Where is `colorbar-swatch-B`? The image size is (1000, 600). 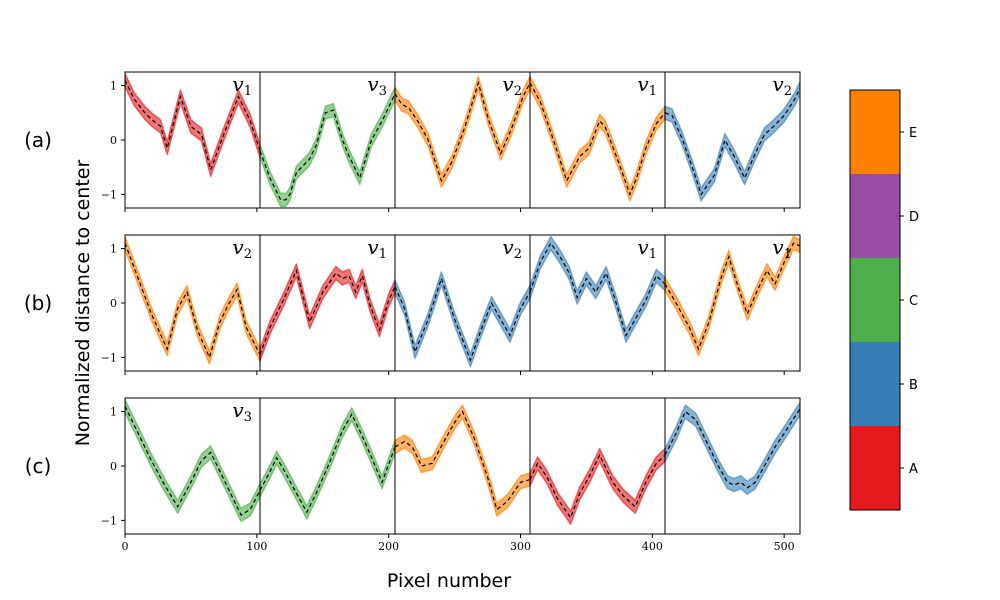 colorbar-swatch-B is located at coordinates (875, 384).